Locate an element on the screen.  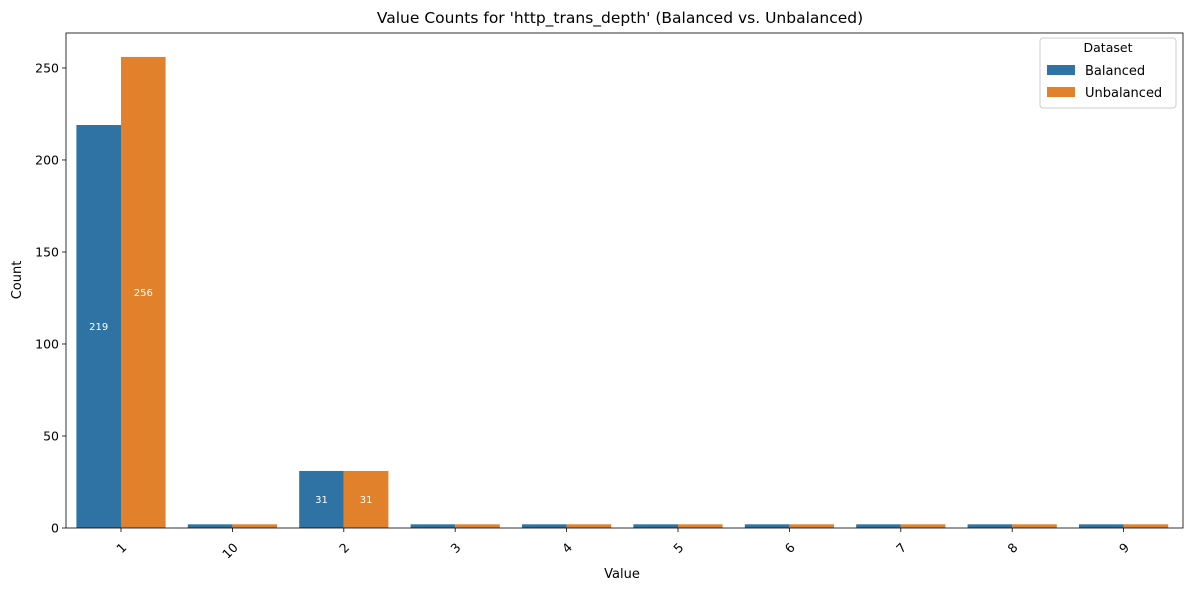
x-axis-label: Value is located at coordinates (622, 574).